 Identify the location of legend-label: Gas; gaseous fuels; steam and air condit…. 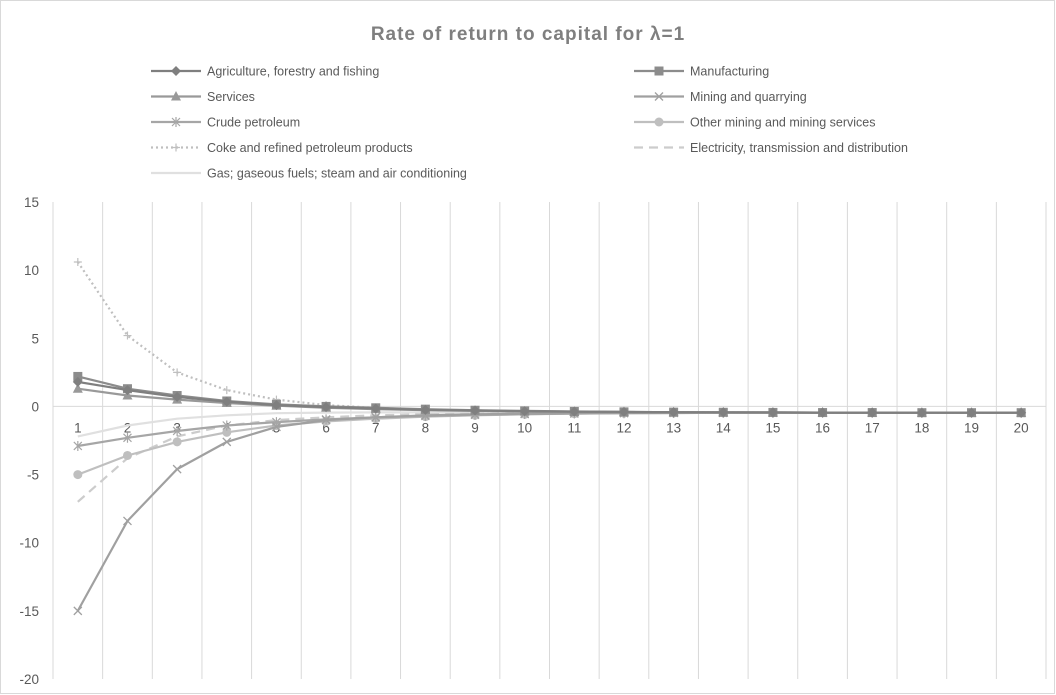
(337, 174).